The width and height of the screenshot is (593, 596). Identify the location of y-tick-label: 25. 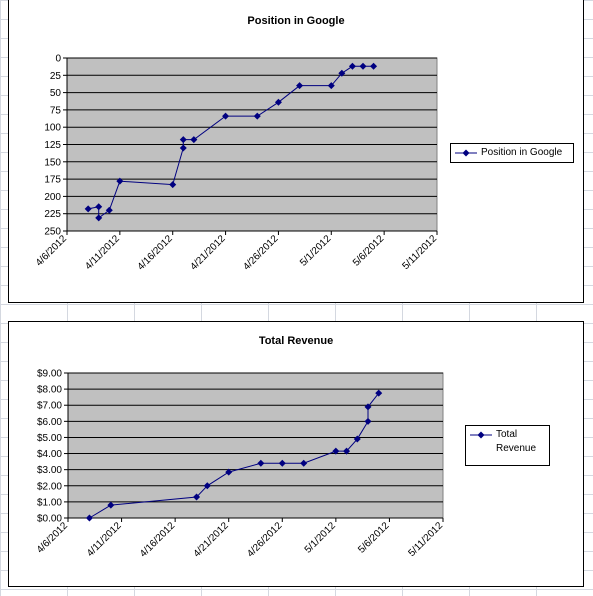
(56, 76).